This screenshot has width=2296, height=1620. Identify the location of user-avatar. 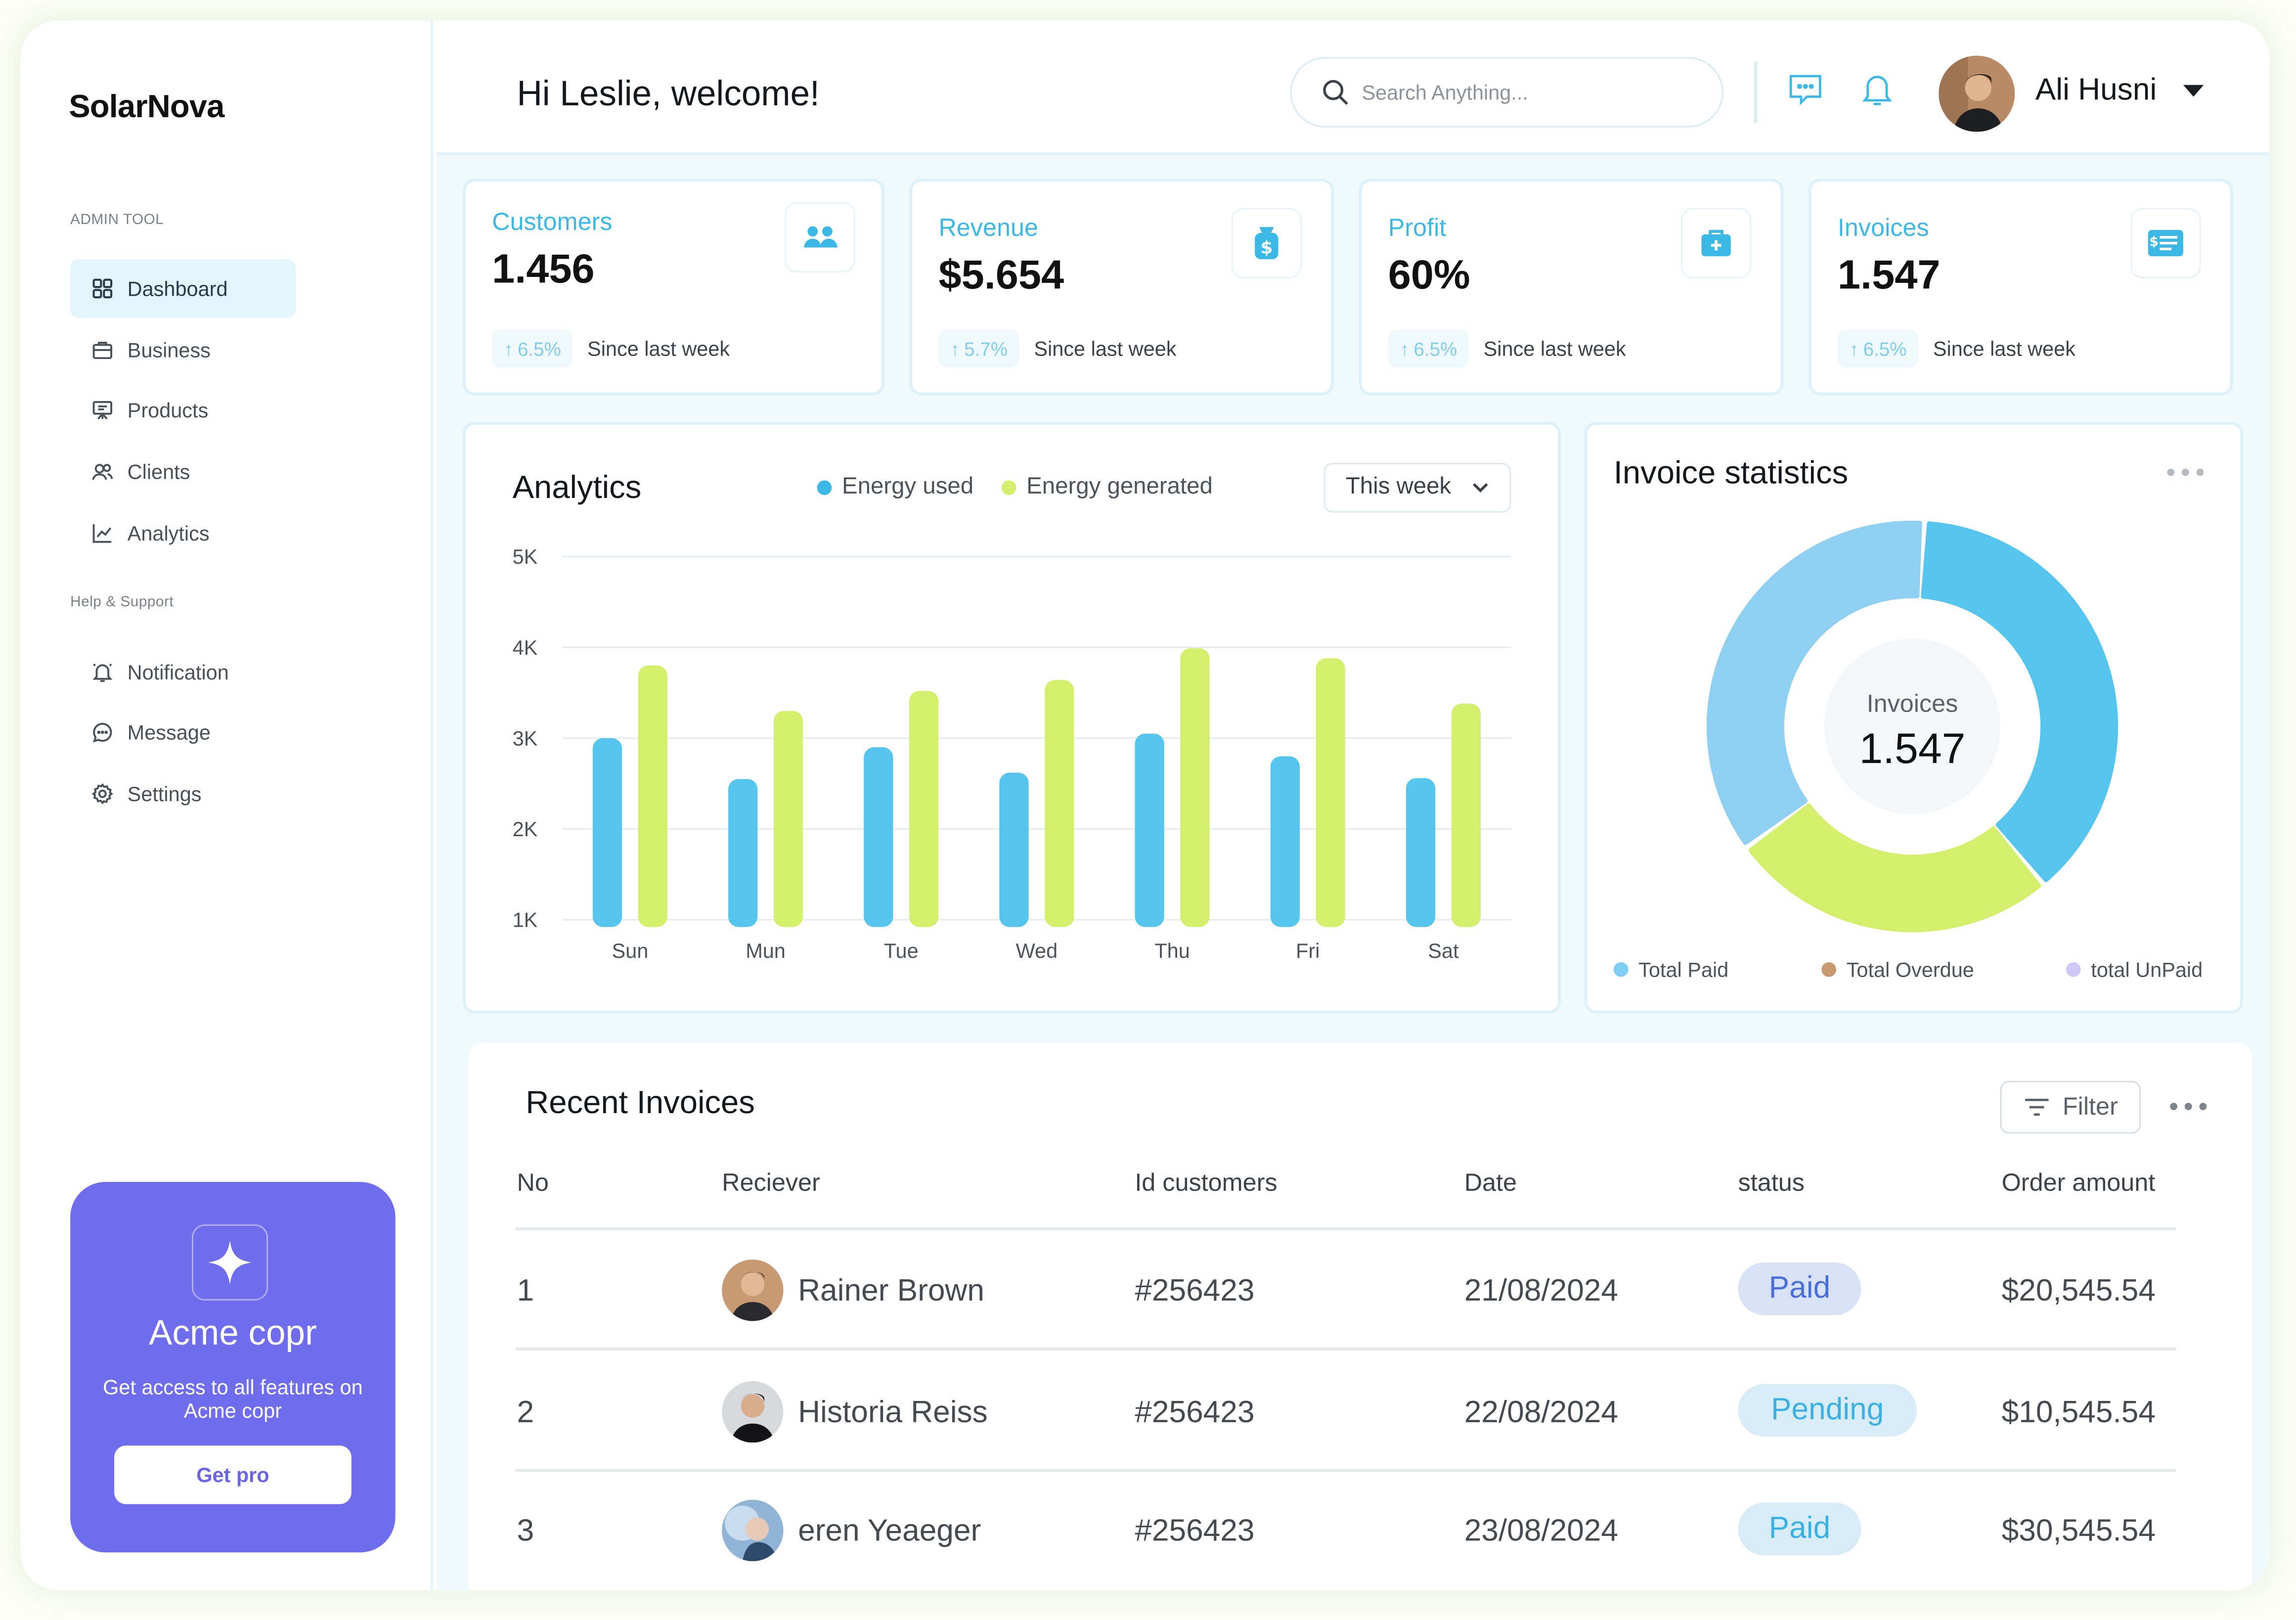
(1977, 93).